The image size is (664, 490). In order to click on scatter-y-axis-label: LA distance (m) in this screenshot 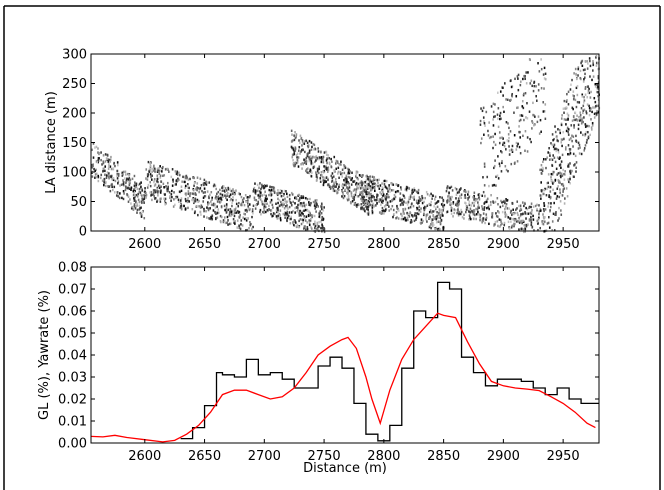, I will do `click(51, 142)`.